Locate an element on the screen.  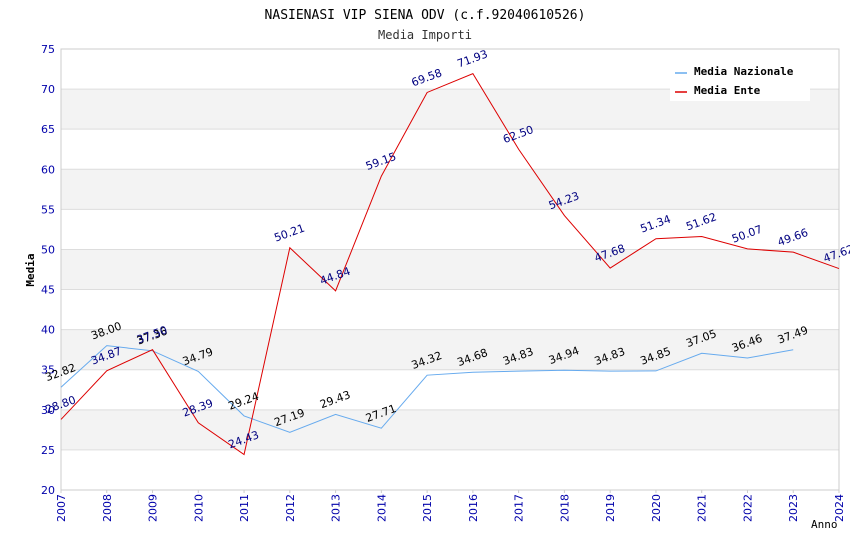
legend: Media Nazionale Media Ente is located at coordinates (740, 80).